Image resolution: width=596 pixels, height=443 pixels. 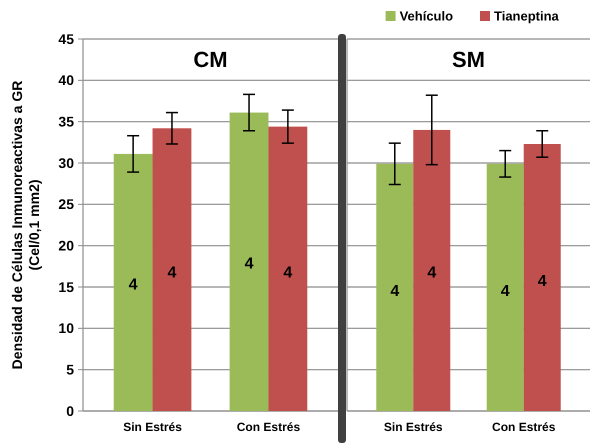 What do you see at coordinates (66, 286) in the screenshot?
I see `y-tick-label: 15` at bounding box center [66, 286].